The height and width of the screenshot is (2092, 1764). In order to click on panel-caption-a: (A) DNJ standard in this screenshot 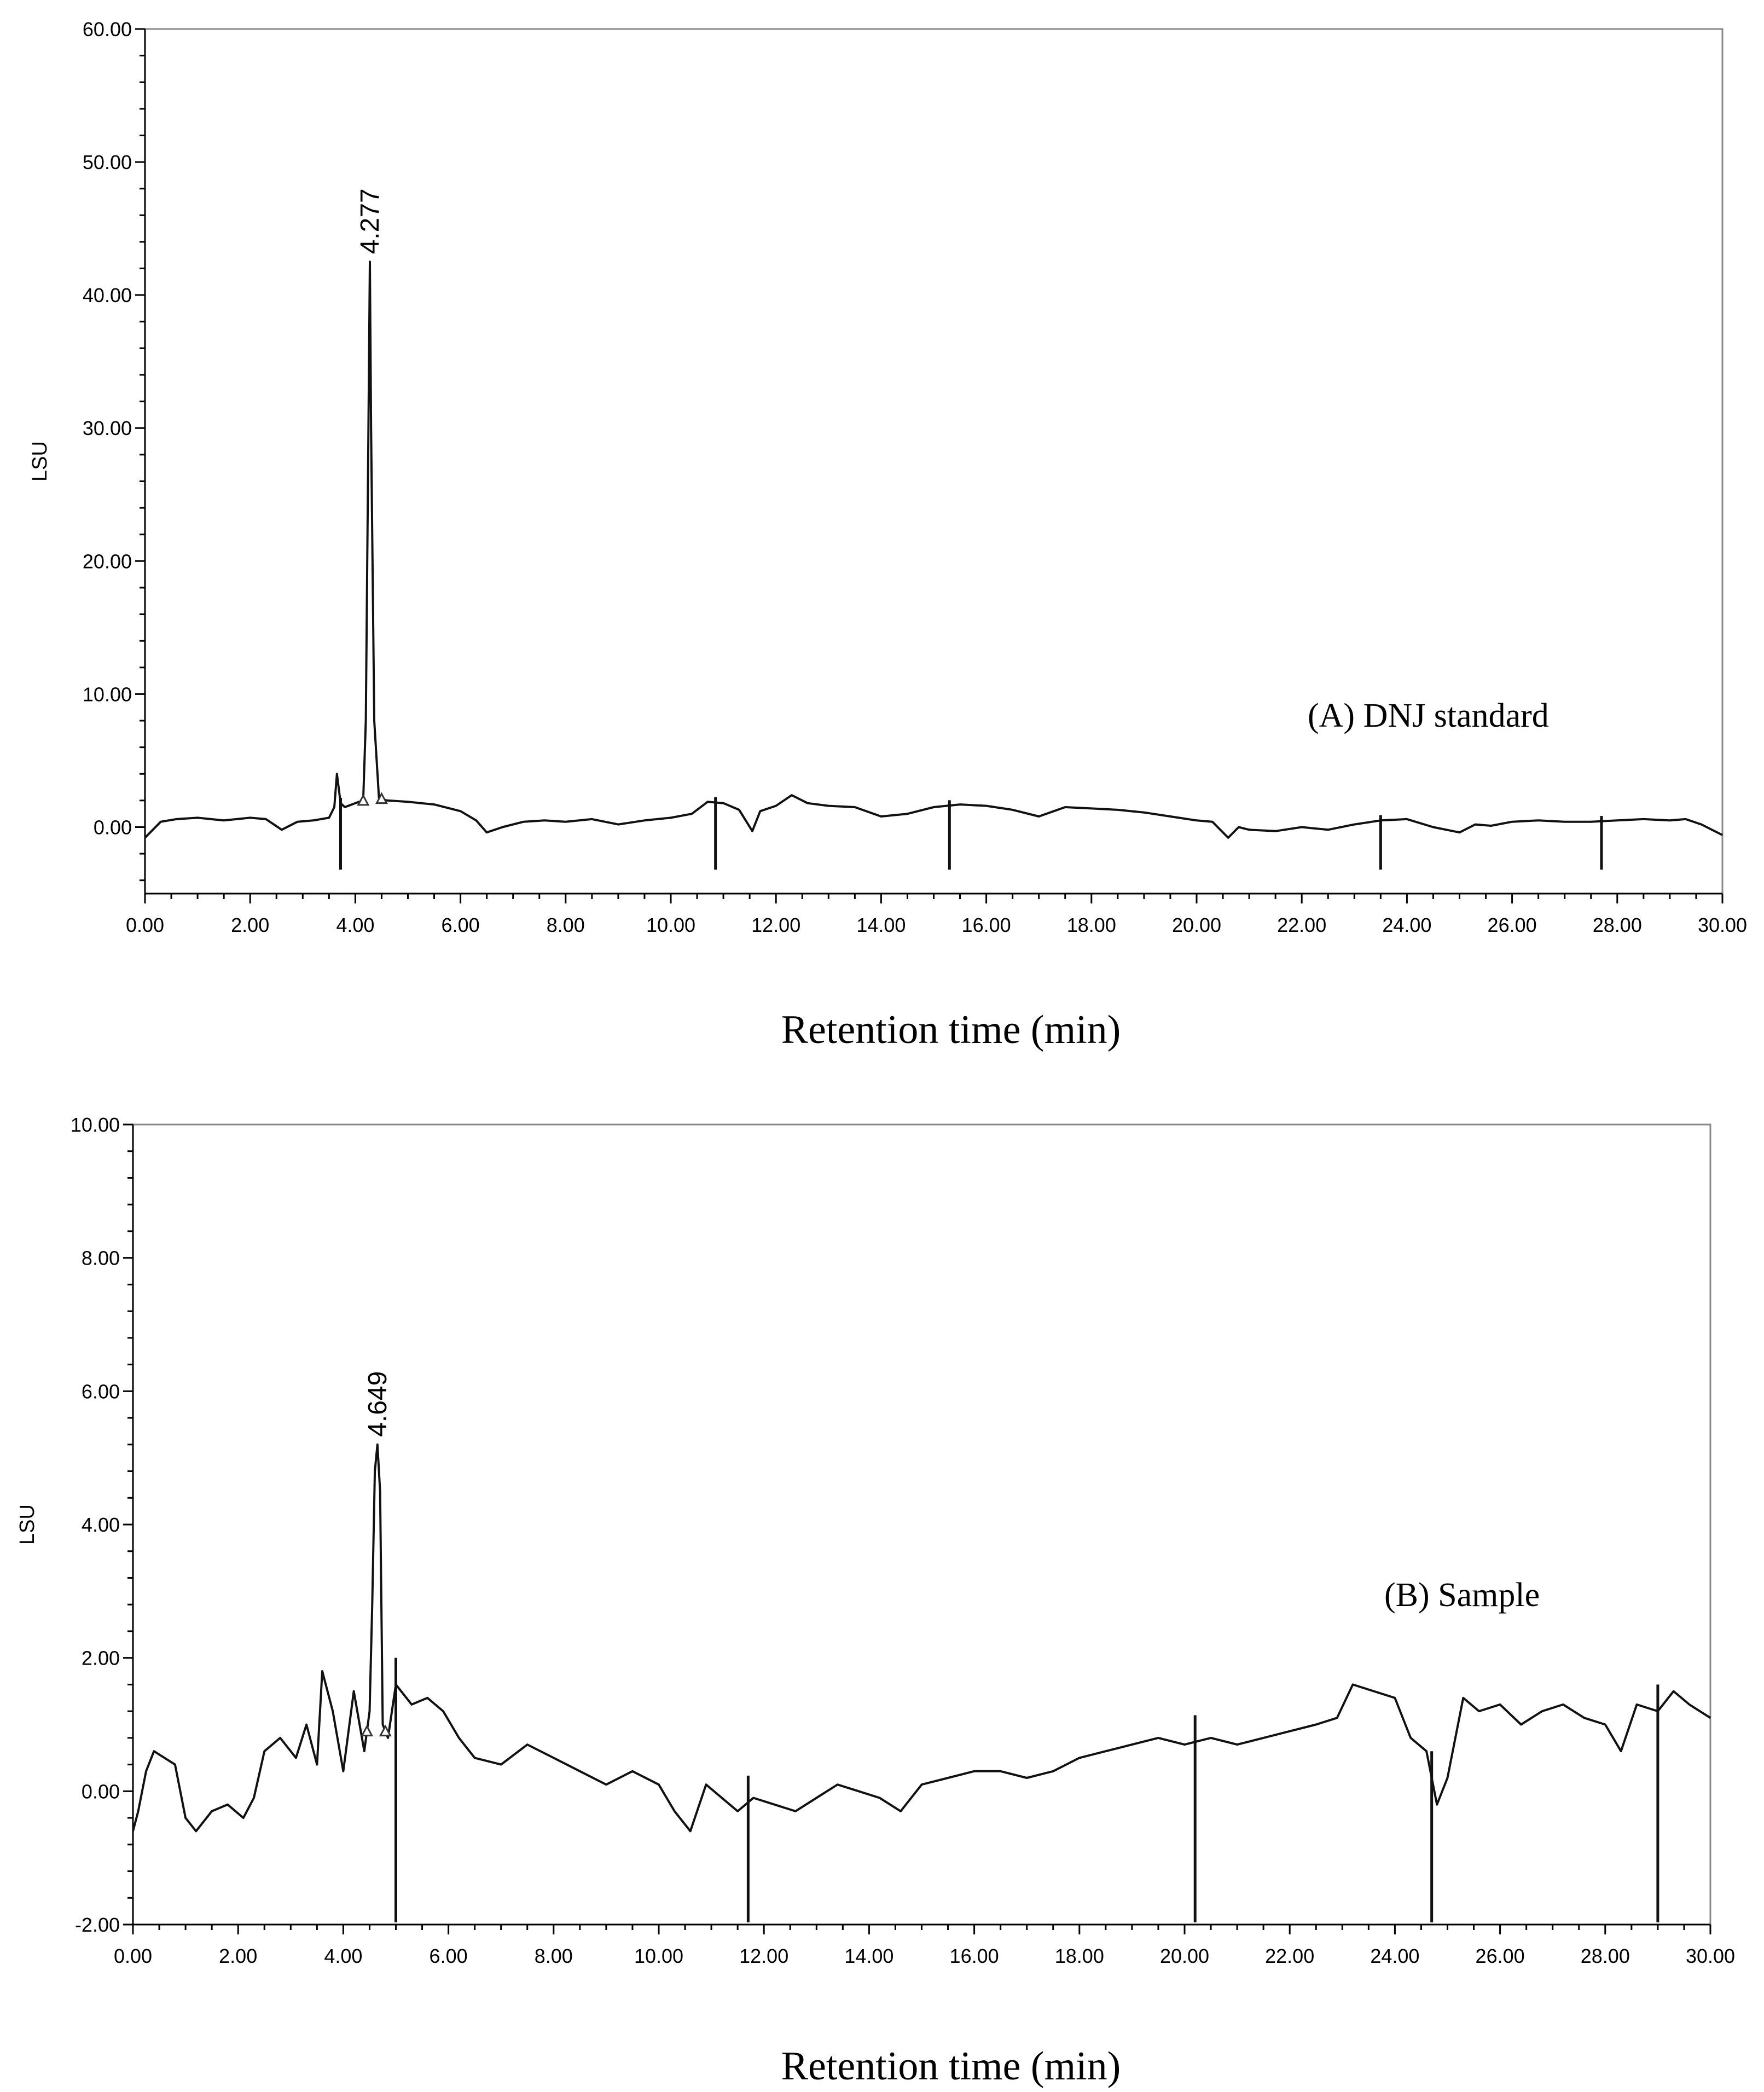, I will do `click(1428, 716)`.